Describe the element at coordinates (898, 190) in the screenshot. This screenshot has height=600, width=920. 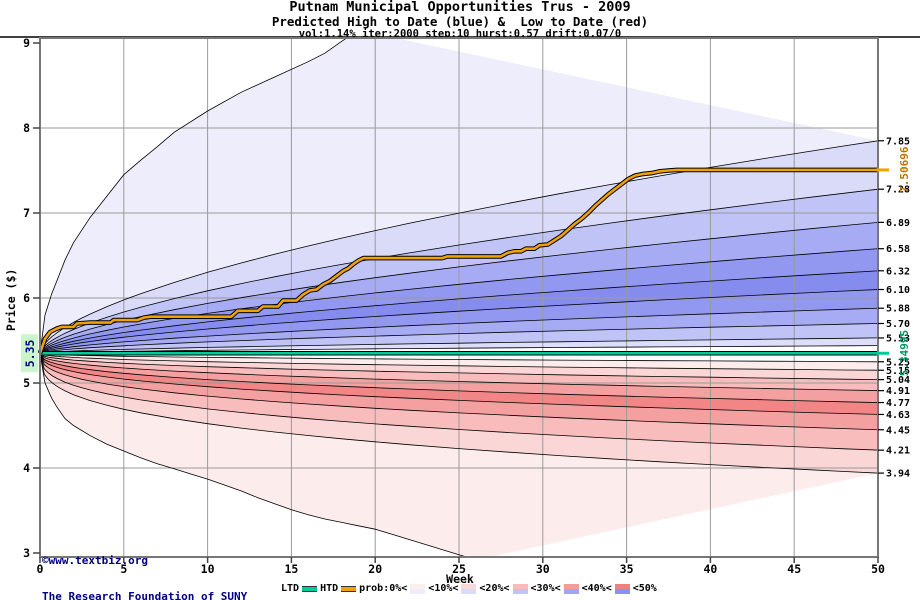
I see `right-value-label: 7.28` at that location.